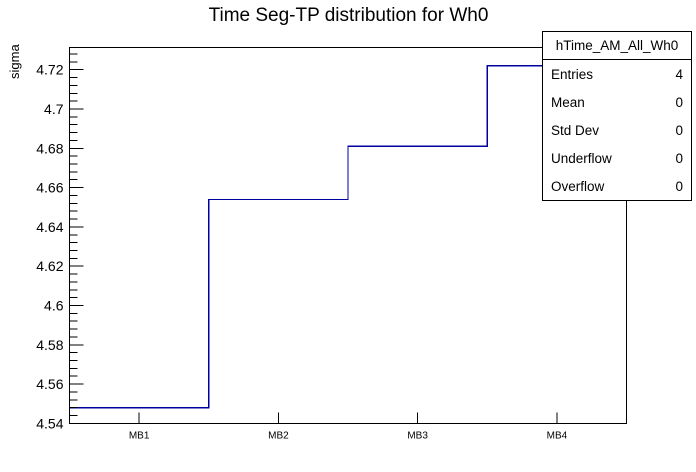 This screenshot has height=472, width=696. I want to click on stats-row-label: Std Dev, so click(575, 130).